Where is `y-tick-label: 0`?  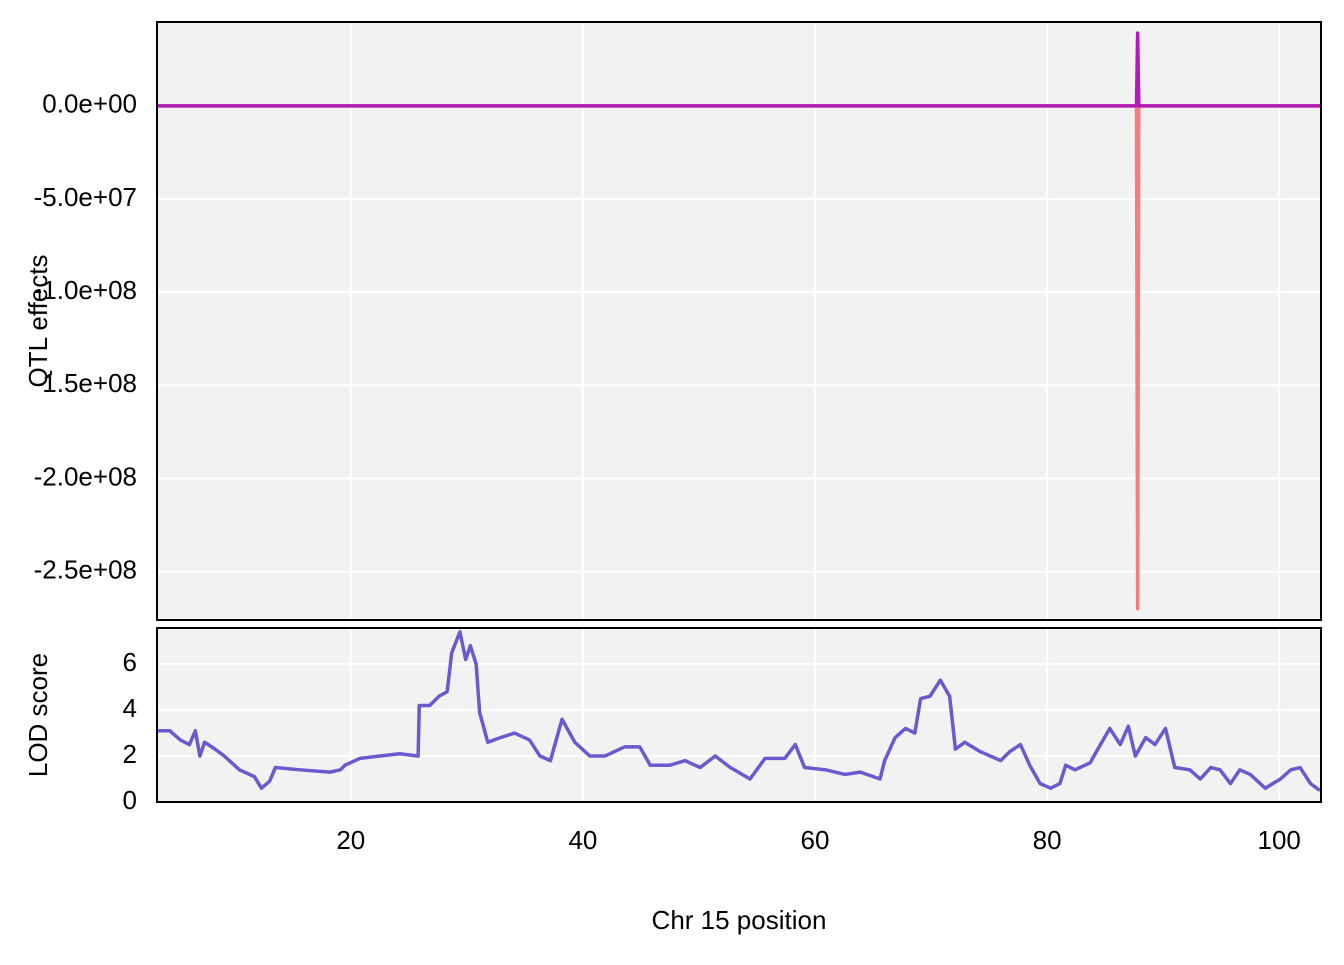 y-tick-label: 0 is located at coordinates (130, 800).